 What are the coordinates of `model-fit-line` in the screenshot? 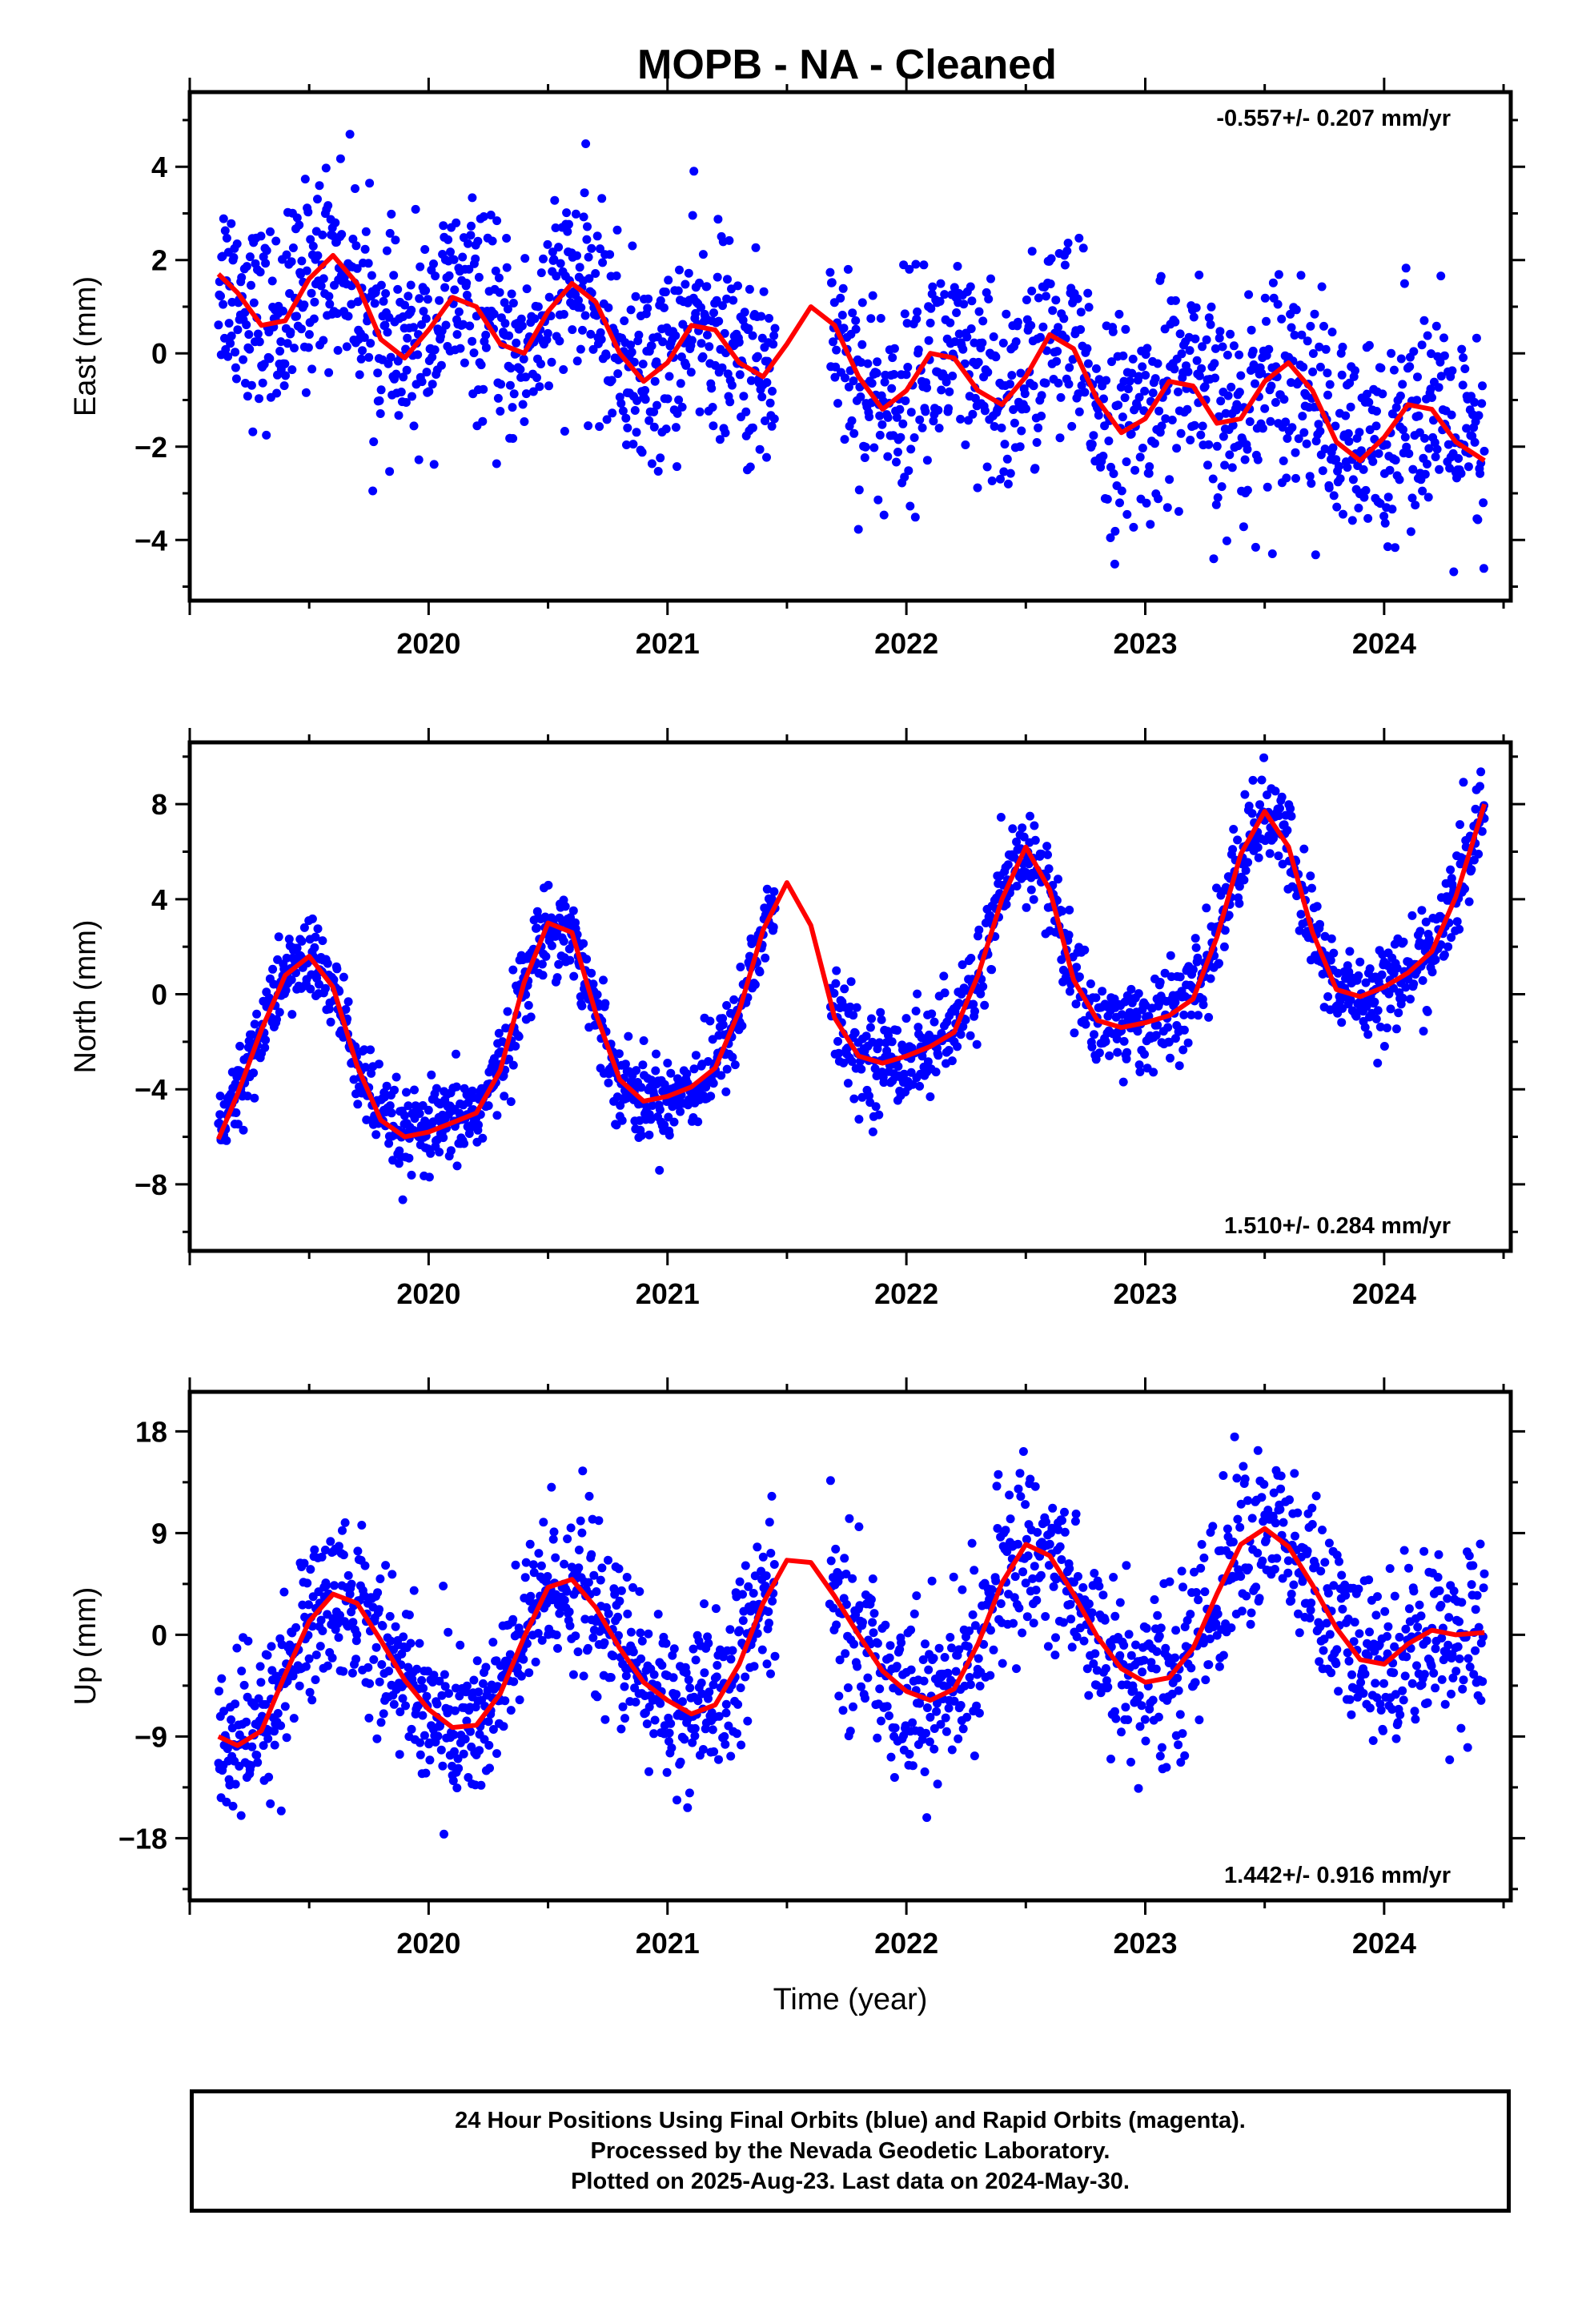 It's located at (852, 972).